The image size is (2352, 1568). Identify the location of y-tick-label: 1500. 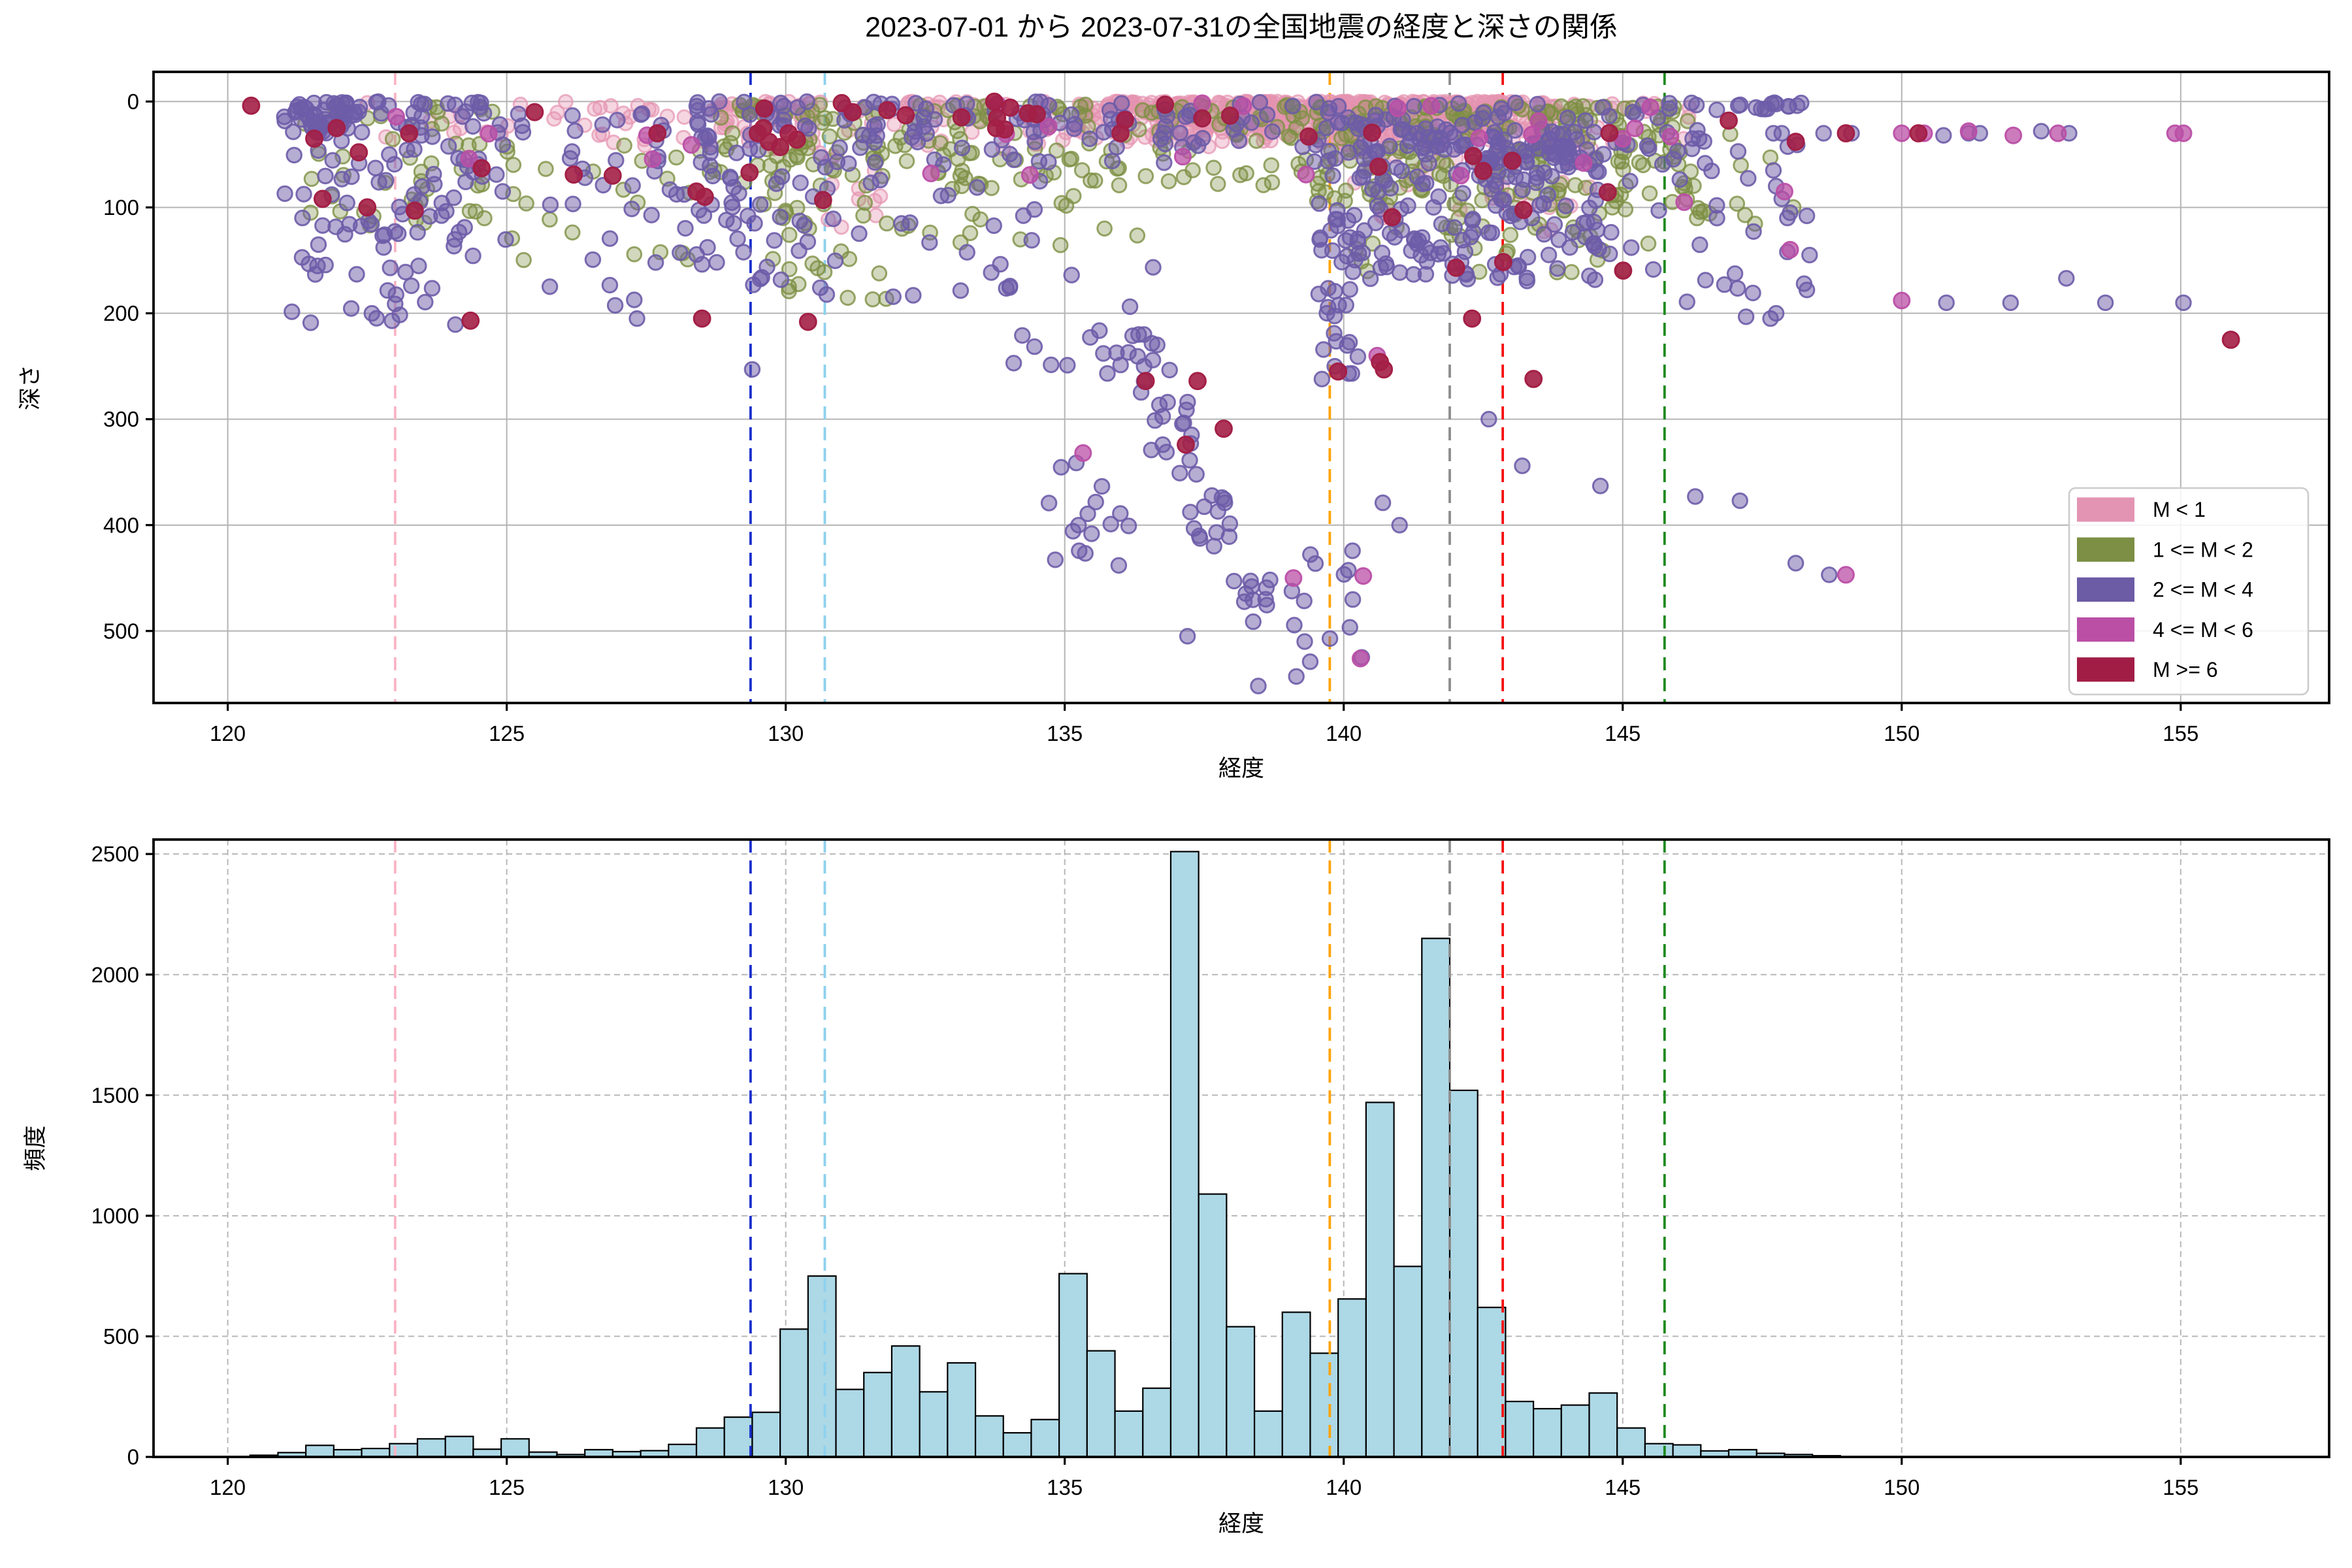
(115, 1095).